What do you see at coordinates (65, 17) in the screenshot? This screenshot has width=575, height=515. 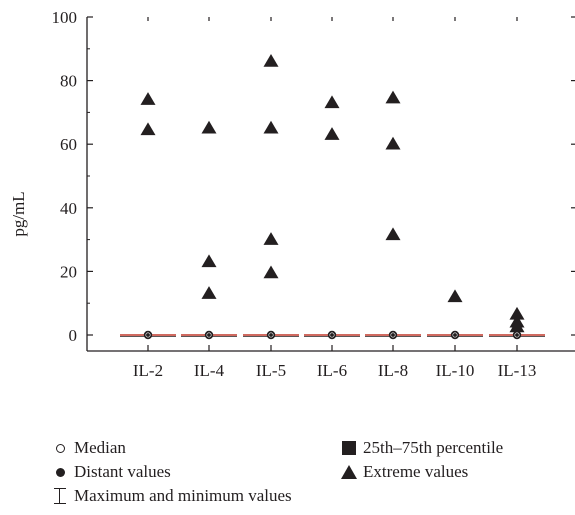 I see `y-tick-label: 100` at bounding box center [65, 17].